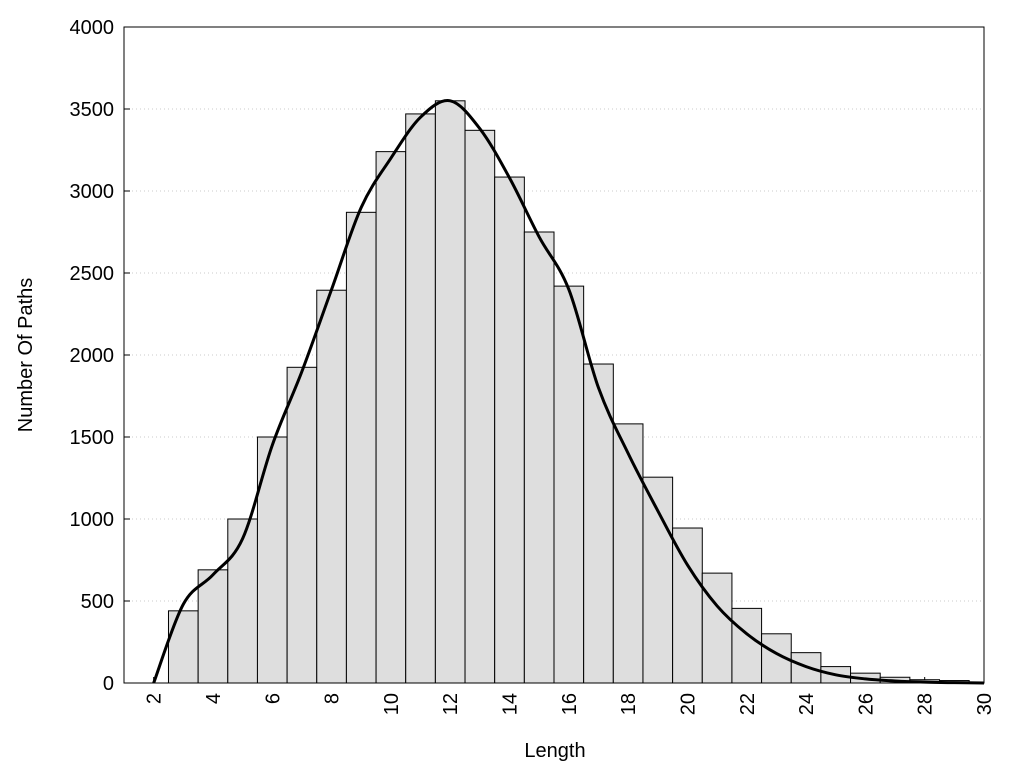  What do you see at coordinates (985, 704) in the screenshot?
I see `x-tick-label: 30` at bounding box center [985, 704].